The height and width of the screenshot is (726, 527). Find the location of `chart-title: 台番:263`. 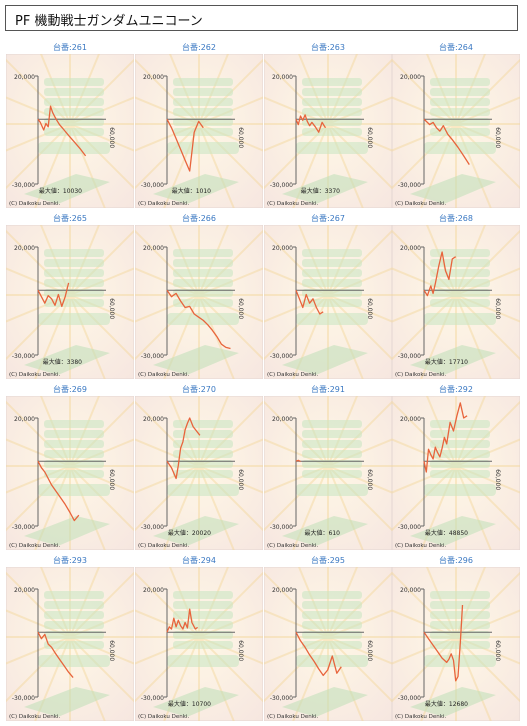

chart-title: 台番:263 is located at coordinates (328, 47).